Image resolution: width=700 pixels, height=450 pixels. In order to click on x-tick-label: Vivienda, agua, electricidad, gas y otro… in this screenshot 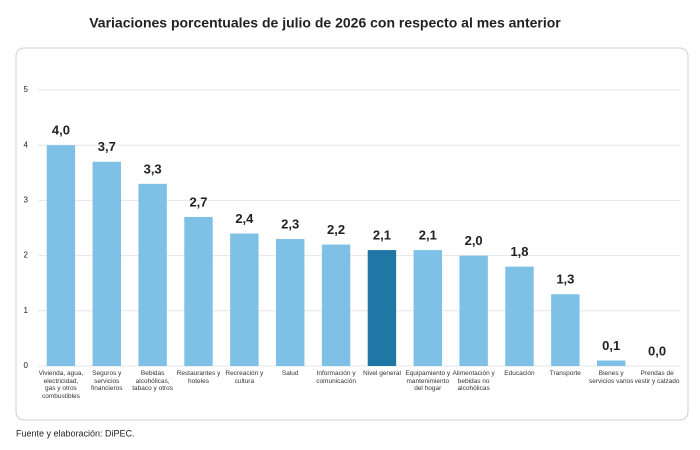, I will do `click(61, 385)`.